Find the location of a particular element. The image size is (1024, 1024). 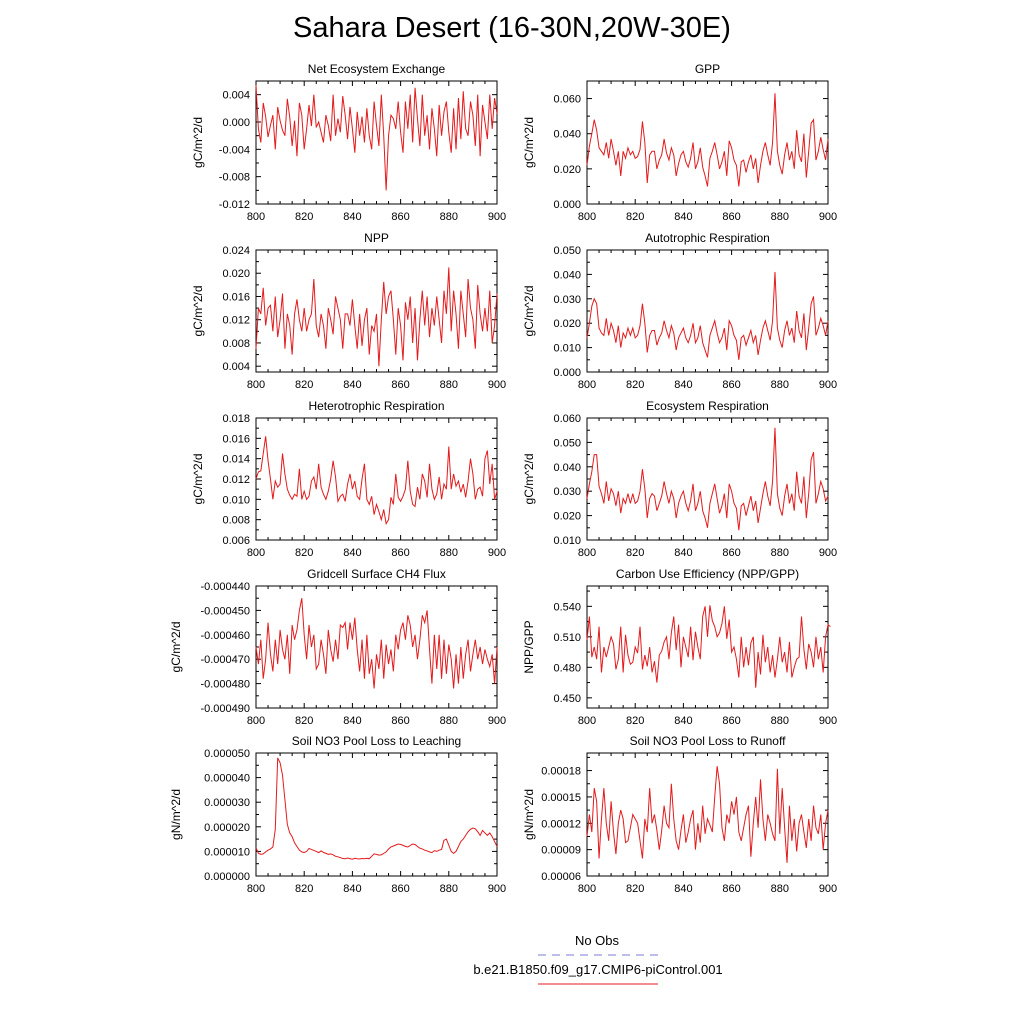

y-axis-label: NPP/GPP is located at coordinates (529, 646).